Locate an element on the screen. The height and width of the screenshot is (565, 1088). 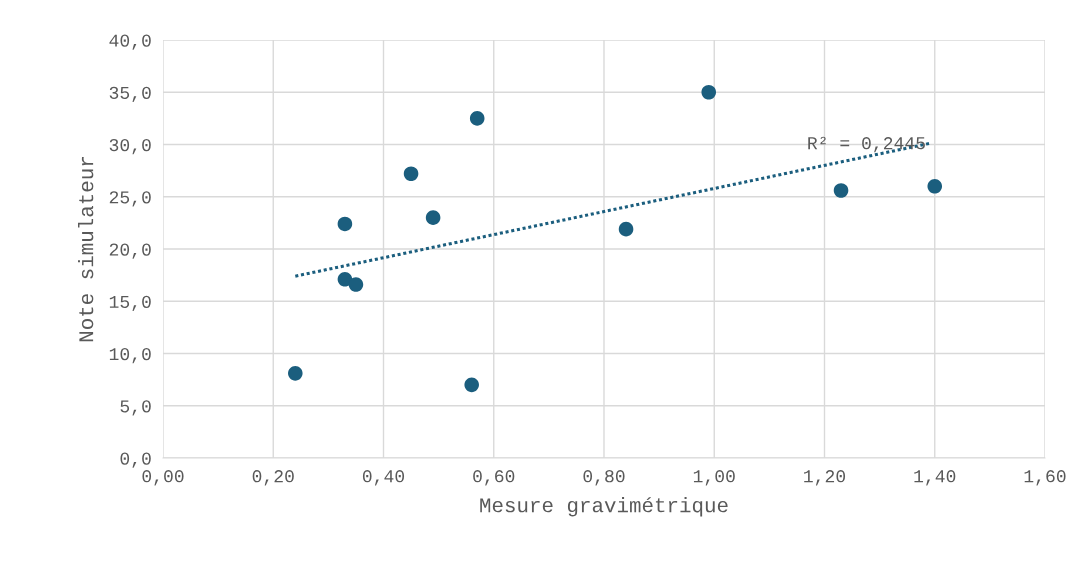
x-tick-label: 0,40 is located at coordinates (383, 478).